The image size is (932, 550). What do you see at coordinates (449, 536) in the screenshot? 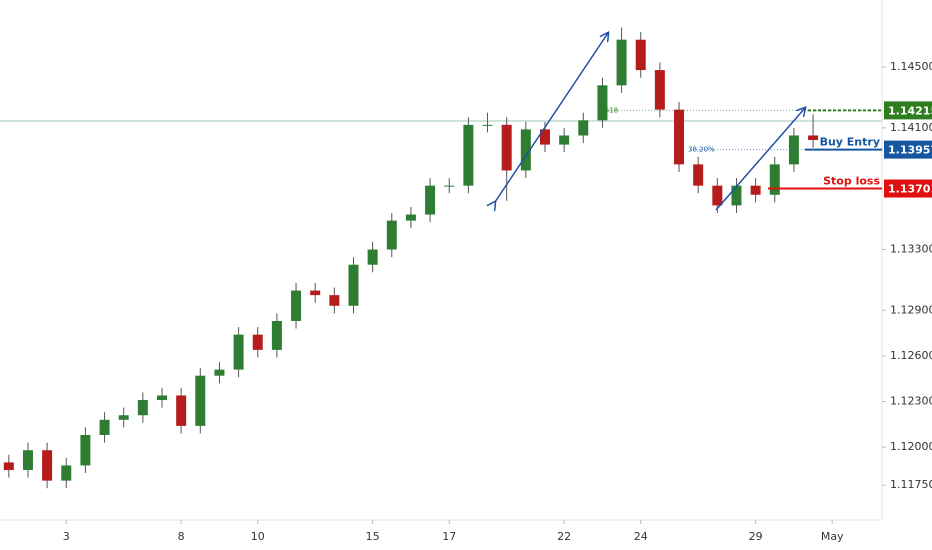
I see `x-tick-label: 17` at bounding box center [449, 536].